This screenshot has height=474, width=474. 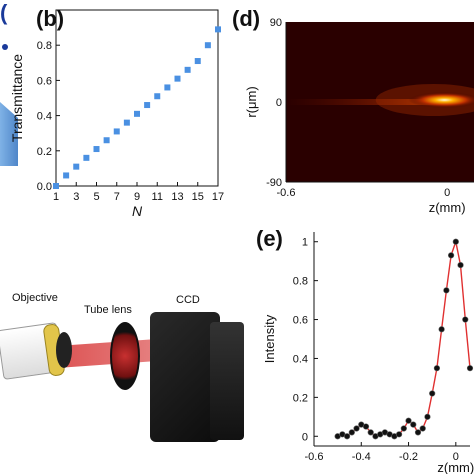 I want to click on x-tick-label: 13, so click(x=177, y=197).